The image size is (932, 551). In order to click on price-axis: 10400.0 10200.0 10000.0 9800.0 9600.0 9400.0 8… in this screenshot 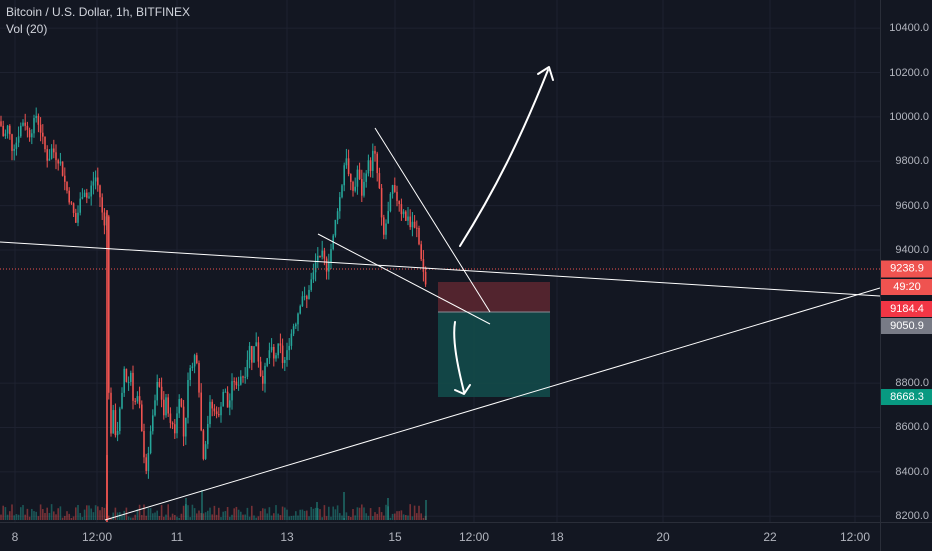, I will do `click(906, 261)`.